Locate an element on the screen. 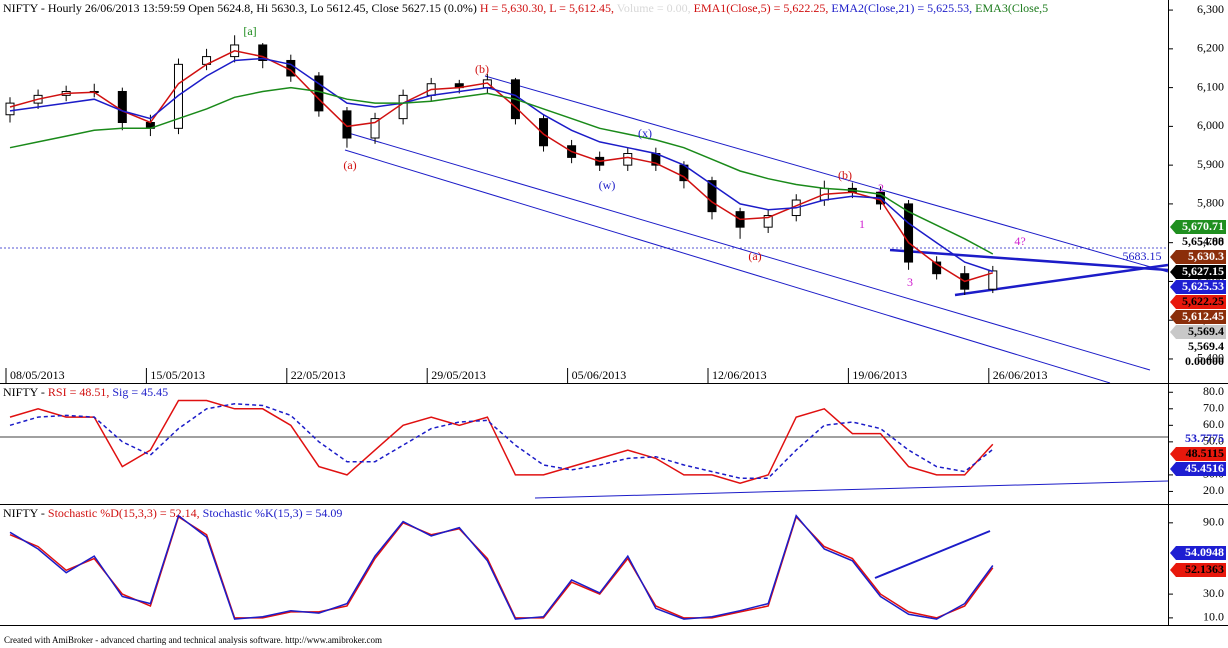 The height and width of the screenshot is (648, 1228). y-tick-label: 90.0 is located at coordinates (1213, 522).